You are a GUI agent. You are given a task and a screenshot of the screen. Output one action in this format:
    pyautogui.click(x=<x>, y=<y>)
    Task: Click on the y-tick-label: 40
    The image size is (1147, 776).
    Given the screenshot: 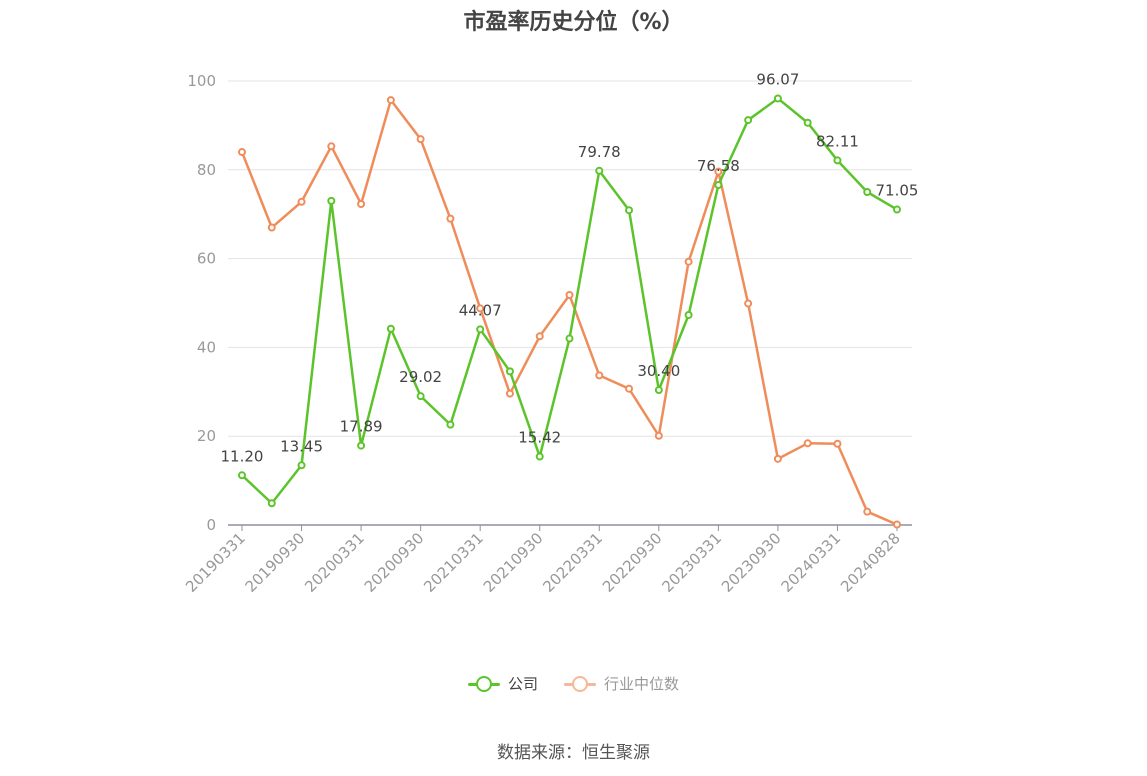 What is the action you would take?
    pyautogui.click(x=206, y=347)
    